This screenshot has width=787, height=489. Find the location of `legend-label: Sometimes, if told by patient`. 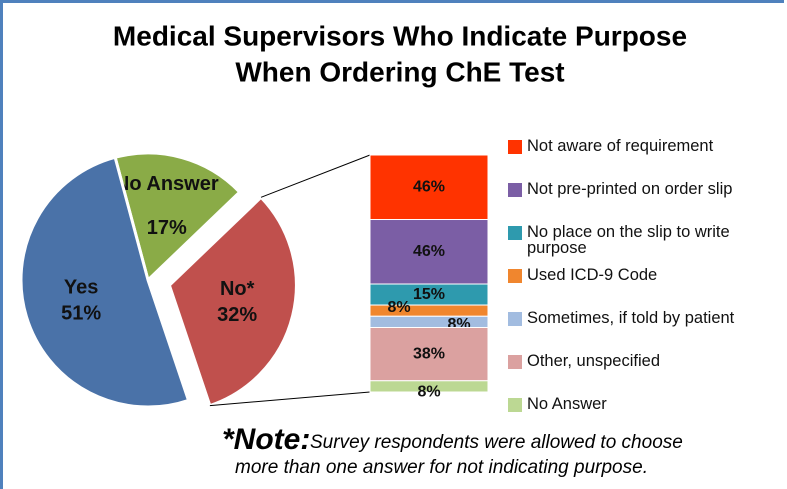

legend-label: Sometimes, if told by patient is located at coordinates (631, 318).